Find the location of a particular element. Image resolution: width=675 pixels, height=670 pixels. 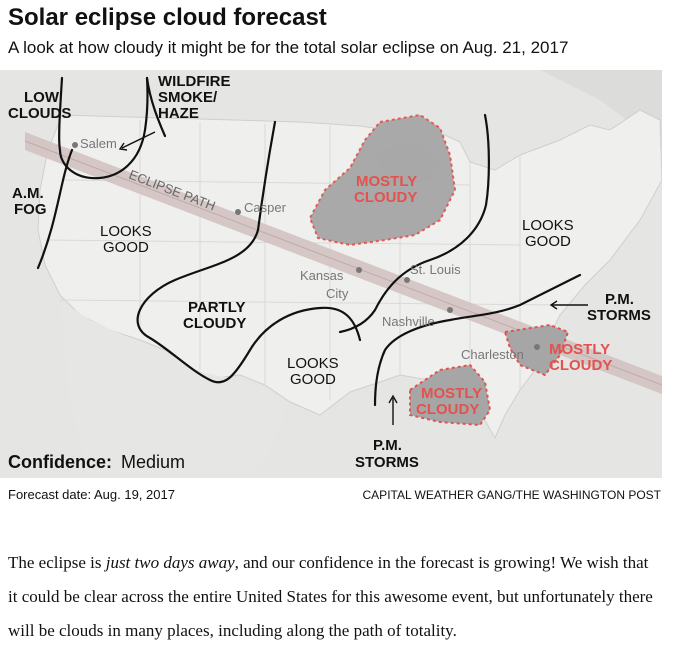

label-low-clouds-2: CLOUDS is located at coordinates (39, 113).